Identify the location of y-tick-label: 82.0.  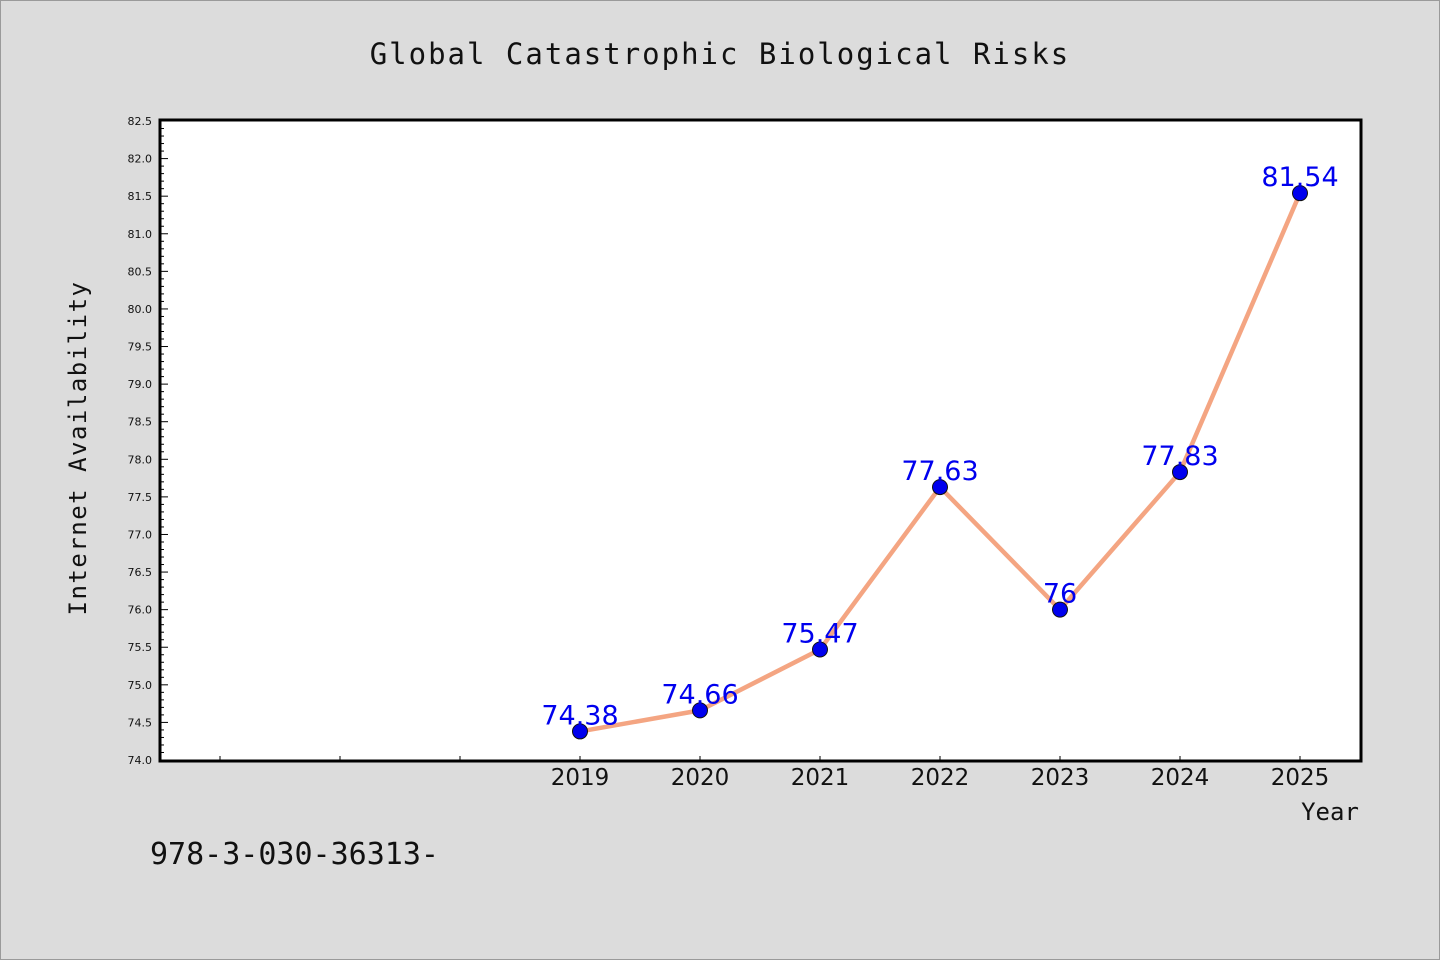
(140, 159).